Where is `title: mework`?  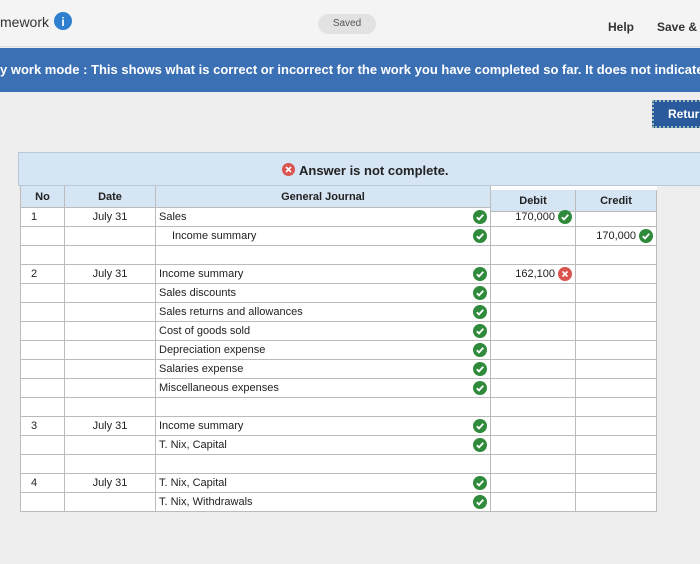
title: mework is located at coordinates (25, 22).